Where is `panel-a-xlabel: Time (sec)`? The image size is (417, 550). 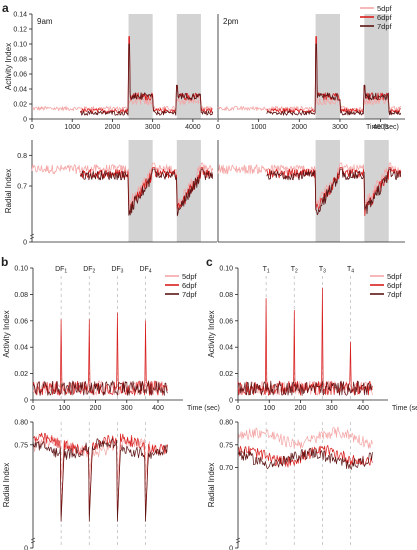
panel-a-xlabel: Time (sec) is located at coordinates (382, 127).